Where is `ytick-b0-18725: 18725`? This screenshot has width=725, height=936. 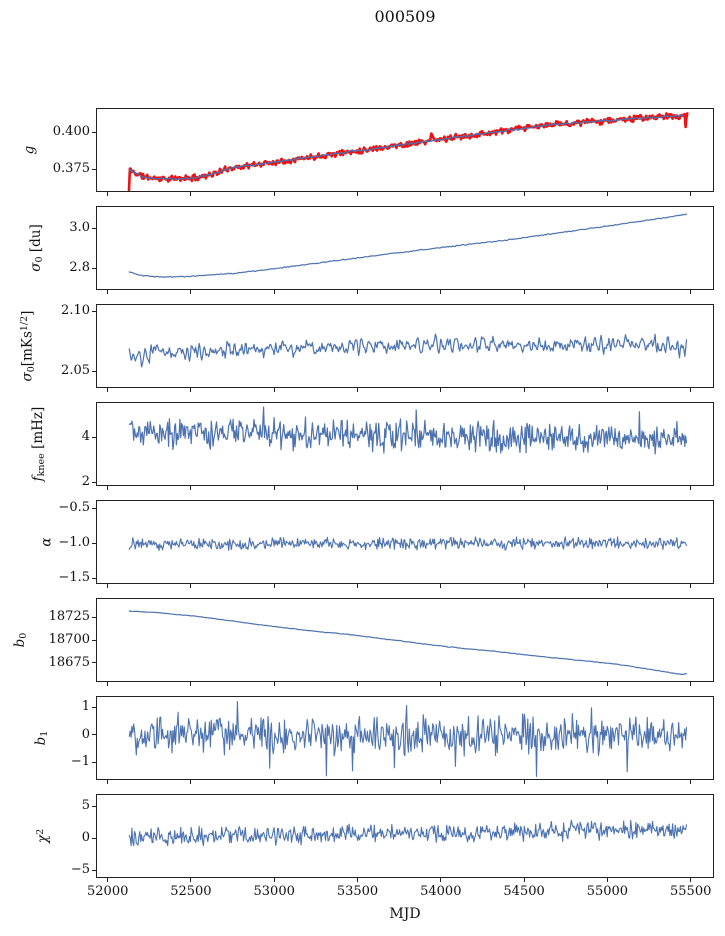 ytick-b0-18725: 18725 is located at coordinates (69, 617).